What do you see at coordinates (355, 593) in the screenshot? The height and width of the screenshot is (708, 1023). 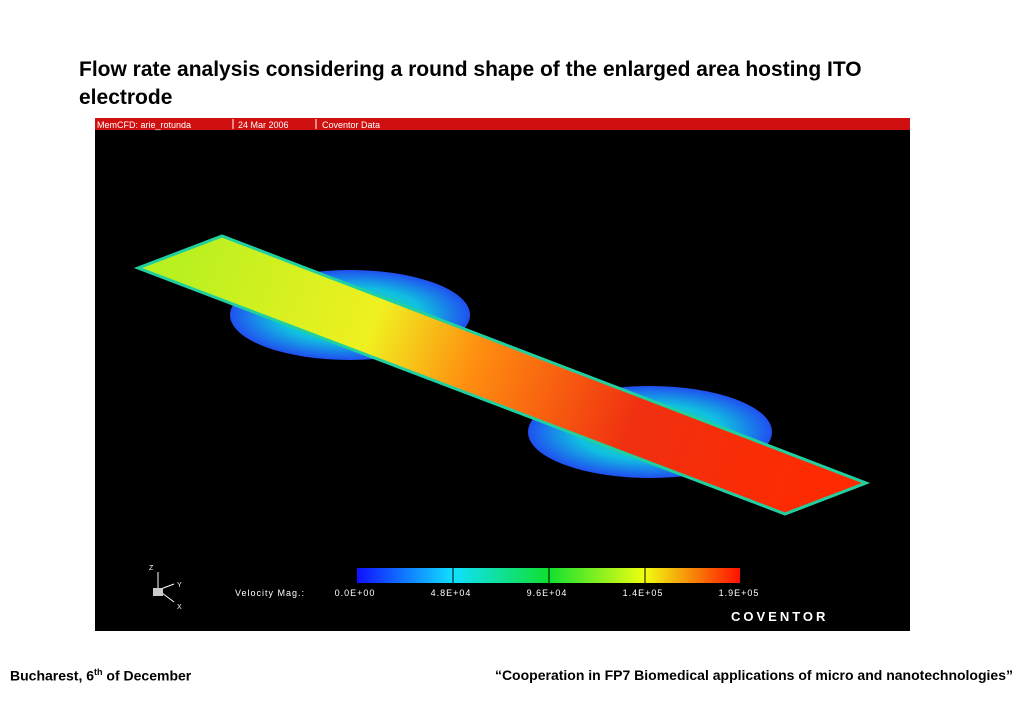 I see `colorbar-tick: 0.0E+00` at bounding box center [355, 593].